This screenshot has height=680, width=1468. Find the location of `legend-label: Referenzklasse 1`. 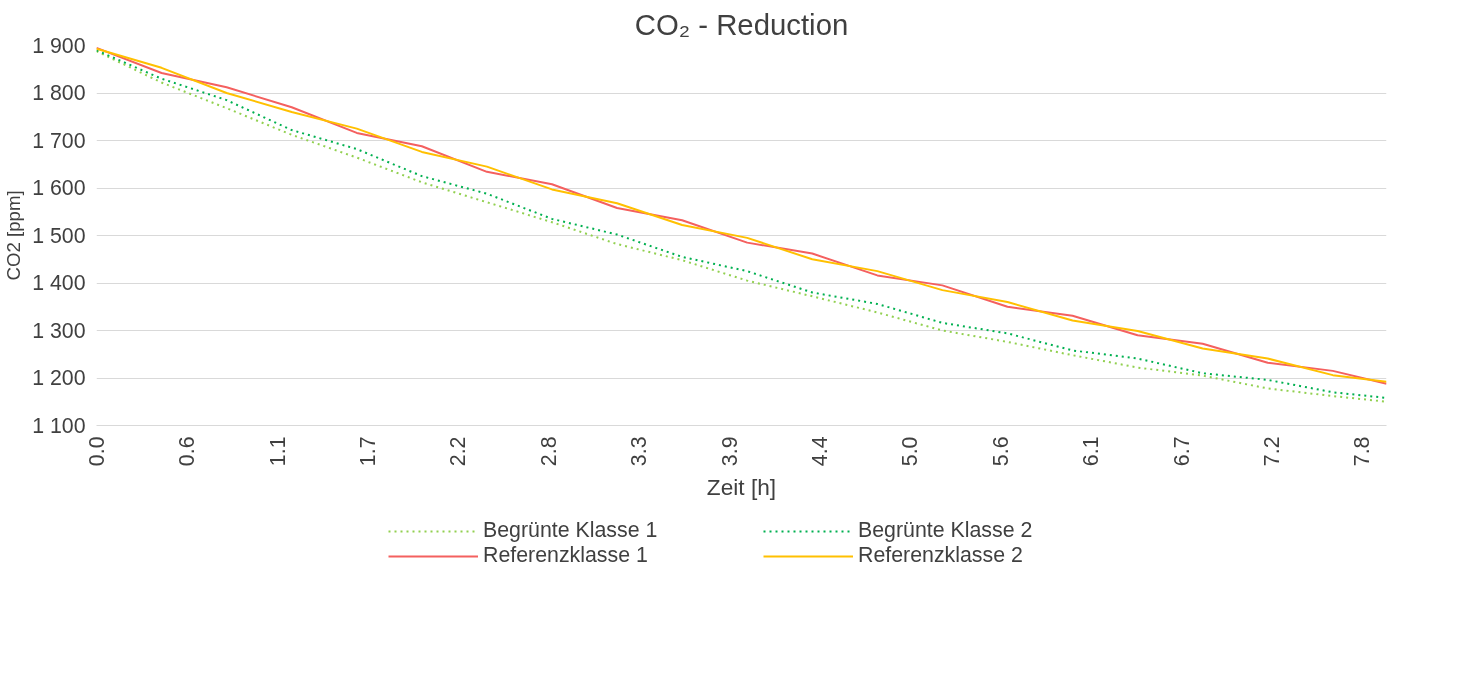

legend-label: Referenzklasse 1 is located at coordinates (566, 555).